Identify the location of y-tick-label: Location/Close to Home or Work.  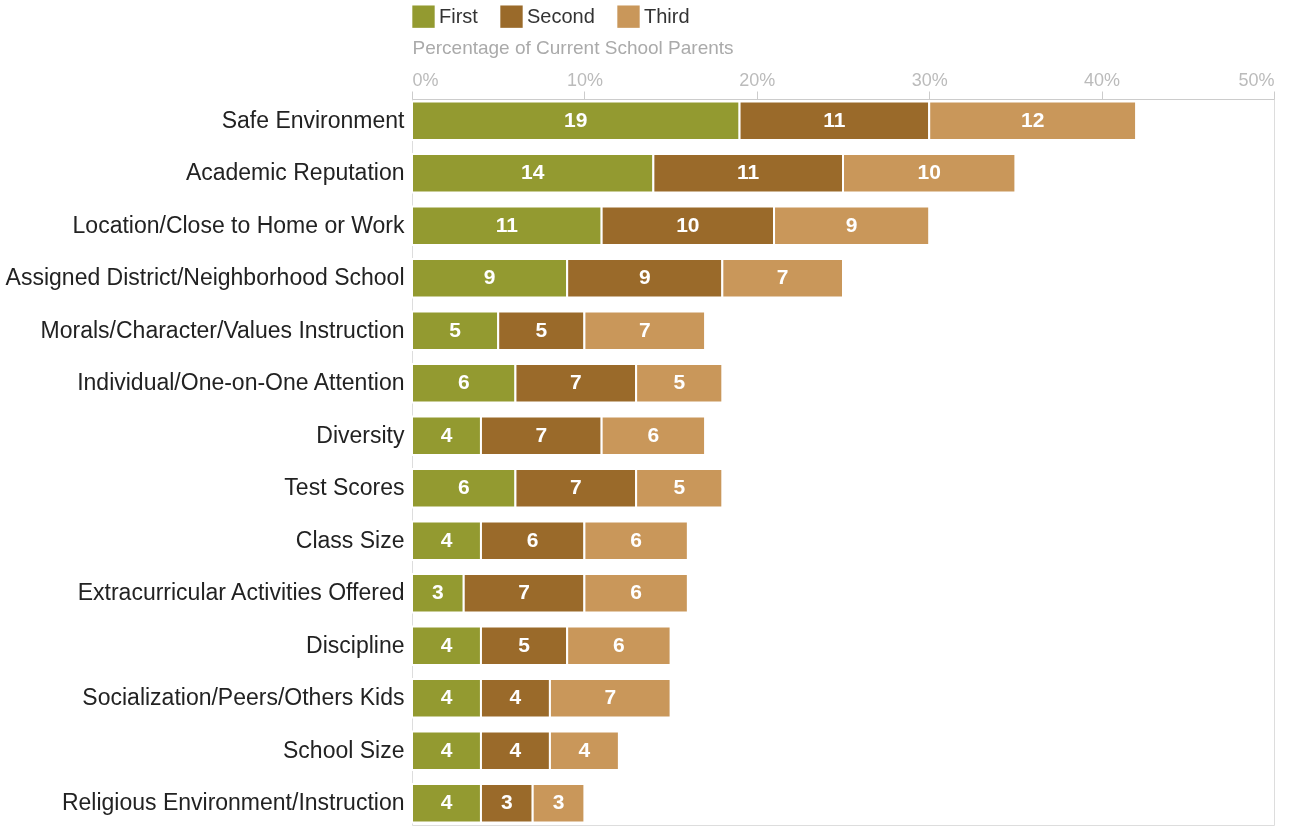
(238, 224).